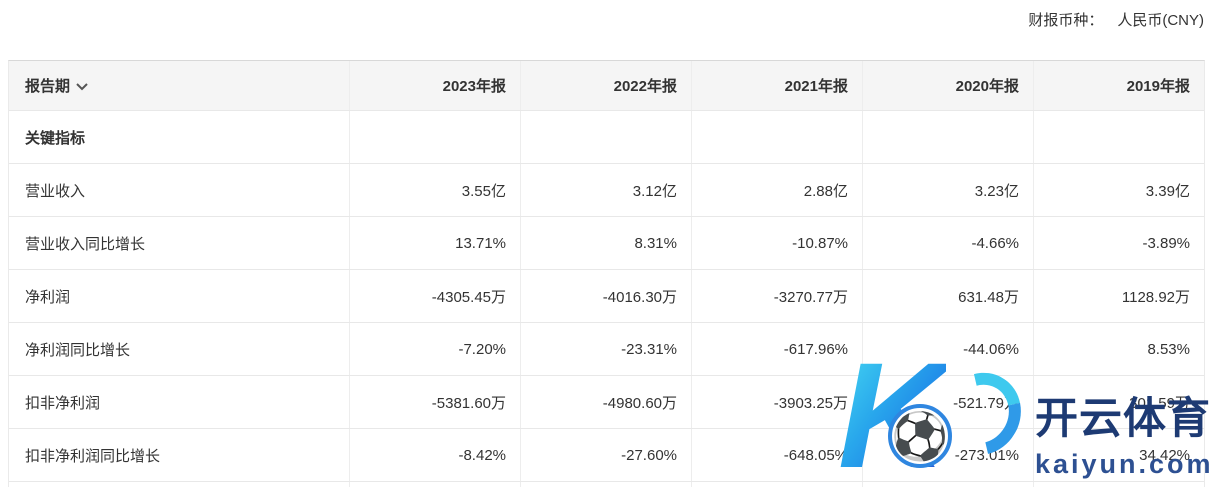 The image size is (1214, 487). Describe the element at coordinates (434, 243) in the screenshot. I see `cell: 13.71%` at that location.